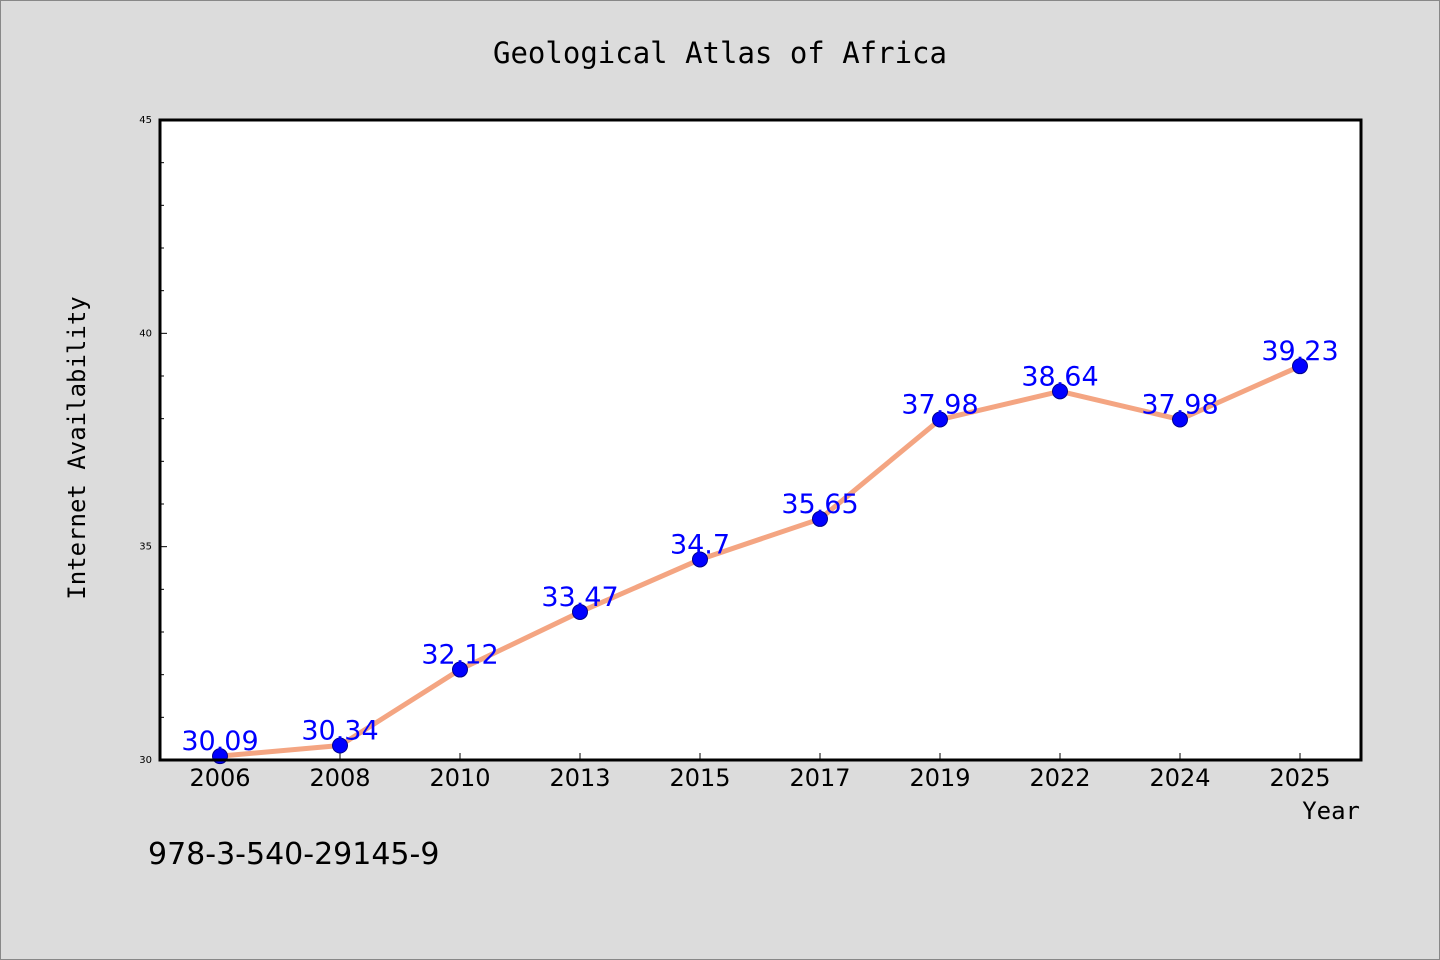 The height and width of the screenshot is (960, 1440). Describe the element at coordinates (699, 778) in the screenshot. I see `x-tick-label: 2015` at that location.